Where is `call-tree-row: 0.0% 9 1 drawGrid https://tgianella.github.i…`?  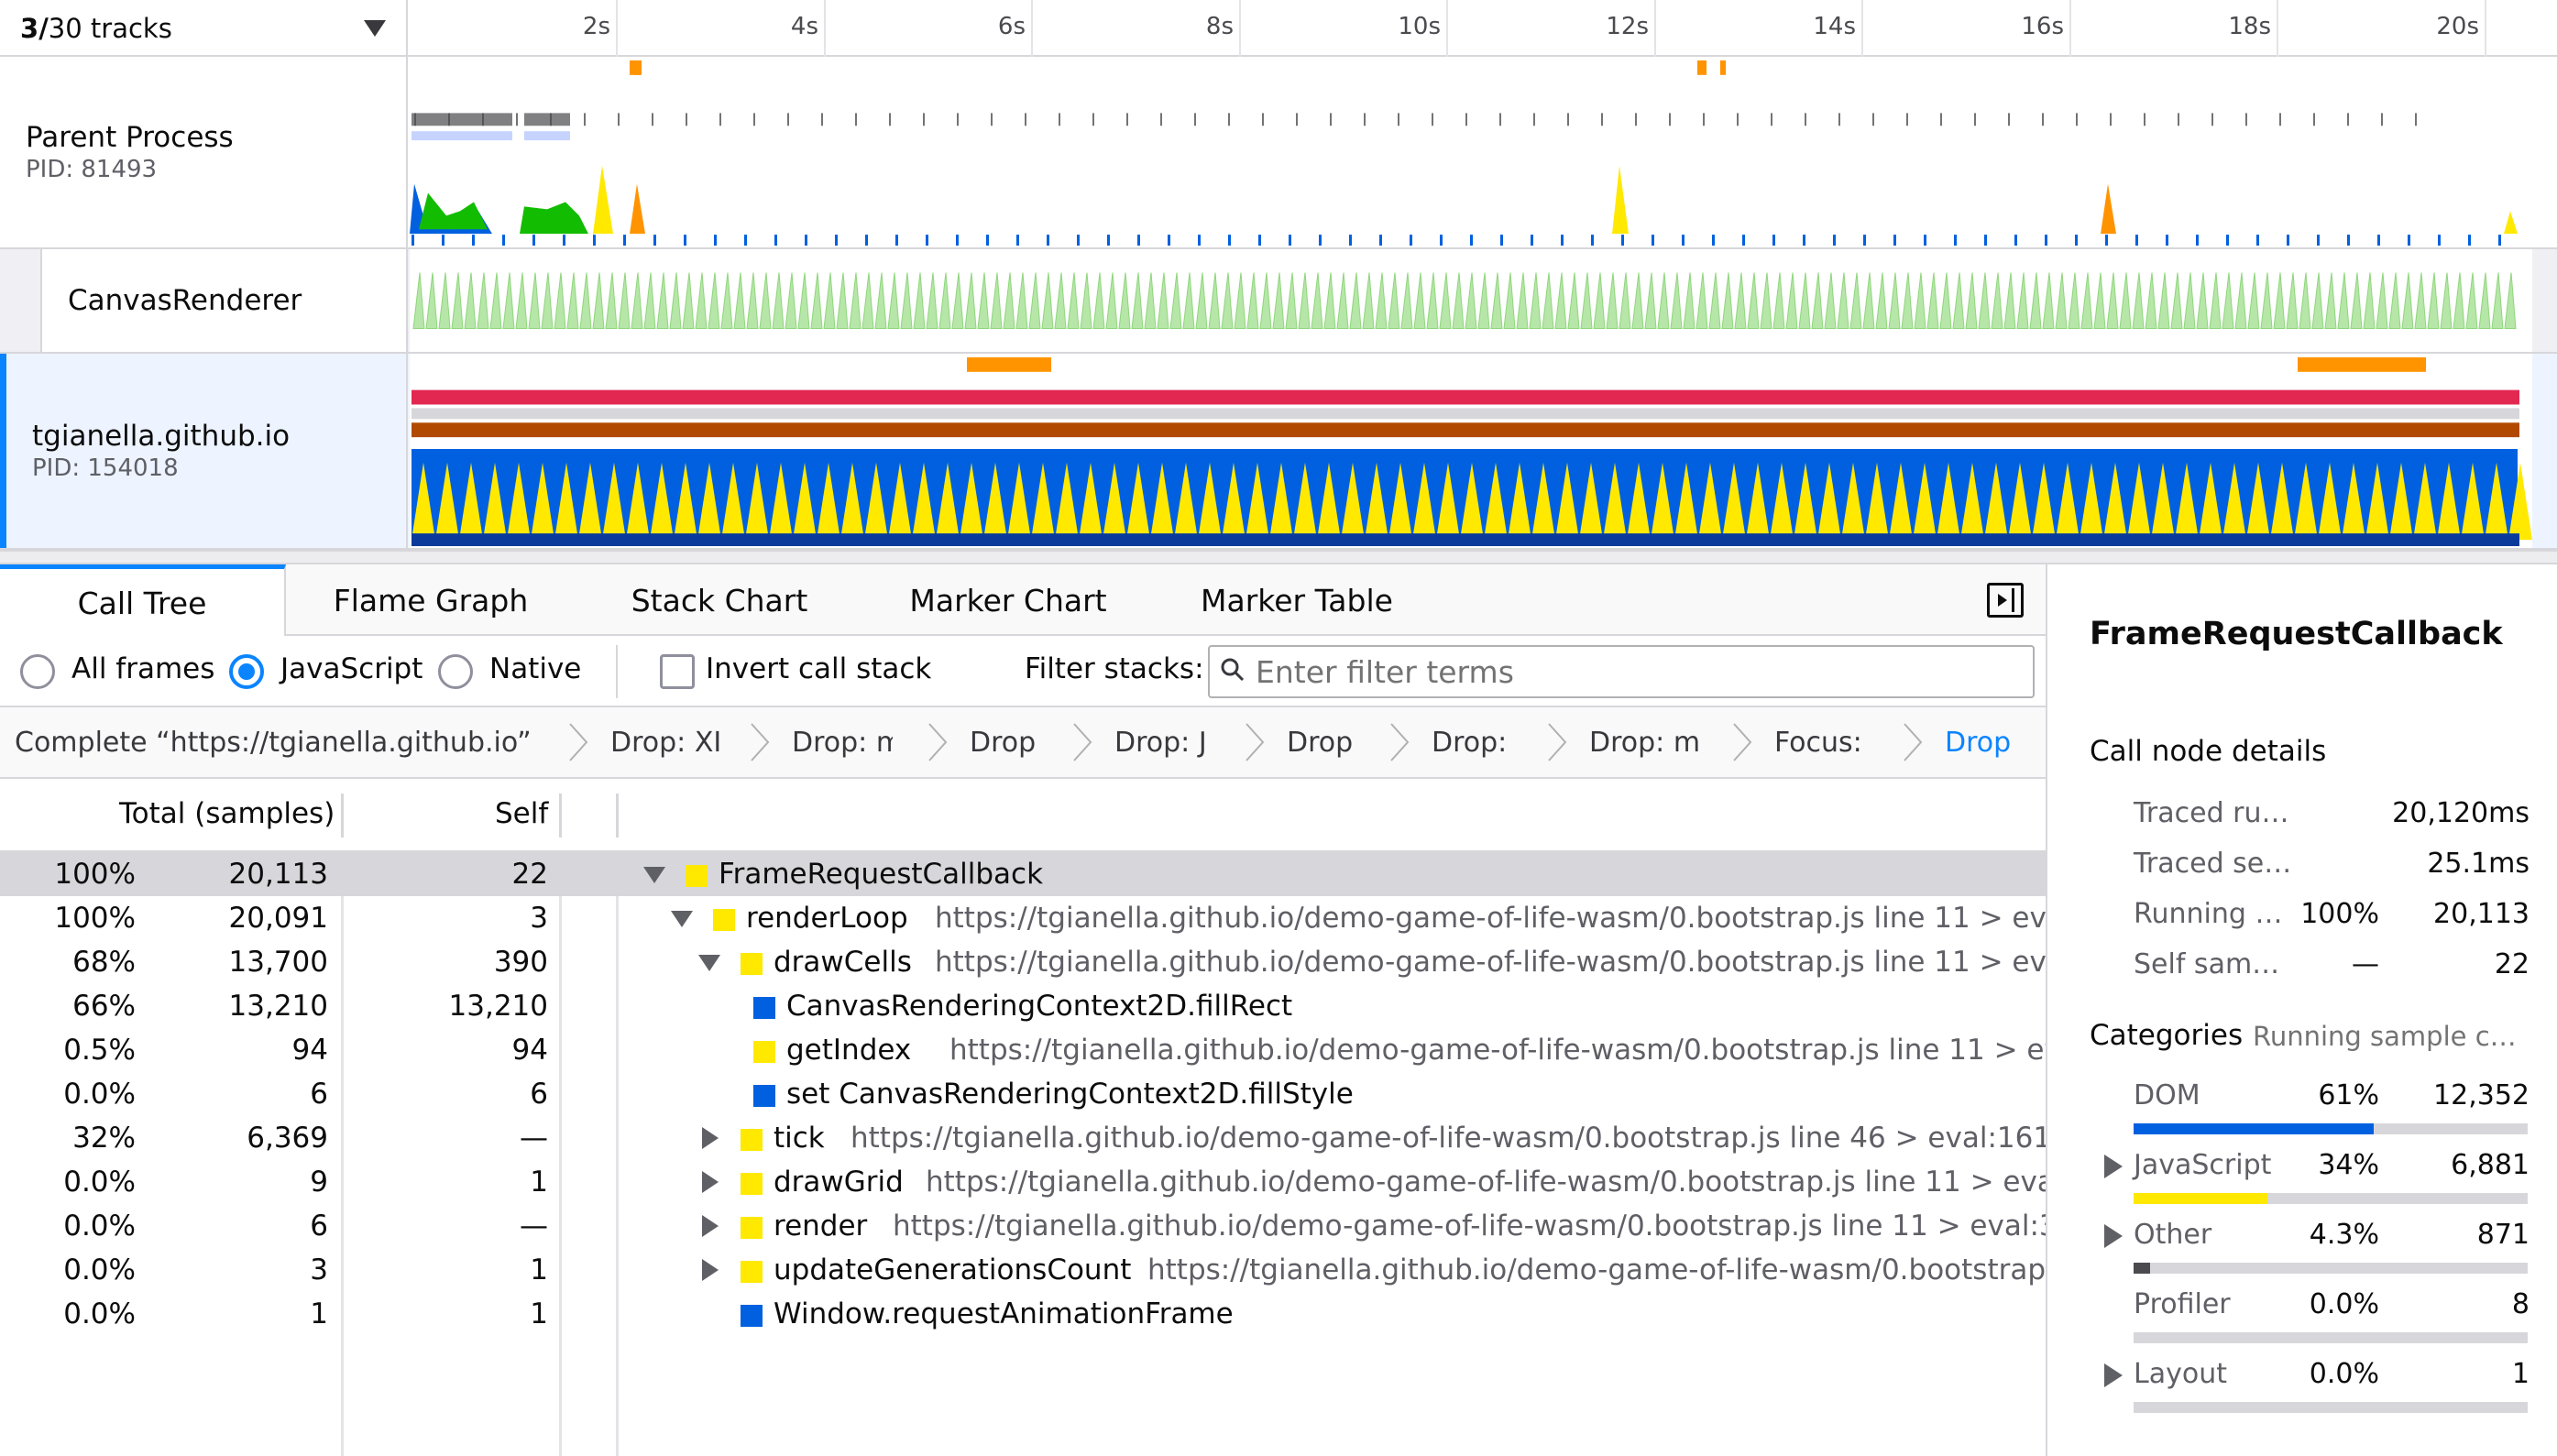 call-tree-row: 0.0% 9 1 drawGrid https://tgianella.github.i… is located at coordinates (1023, 1182).